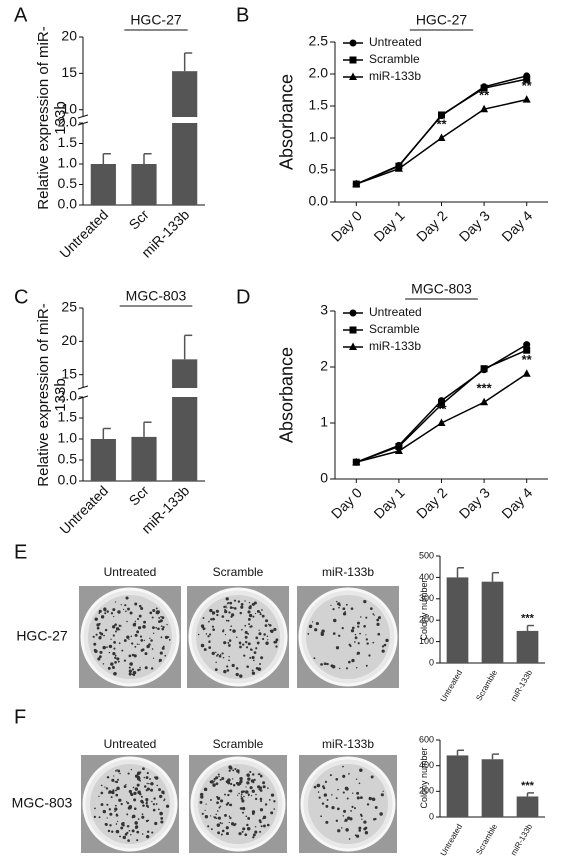  I want to click on chart-title: HGC-27, so click(442, 20).